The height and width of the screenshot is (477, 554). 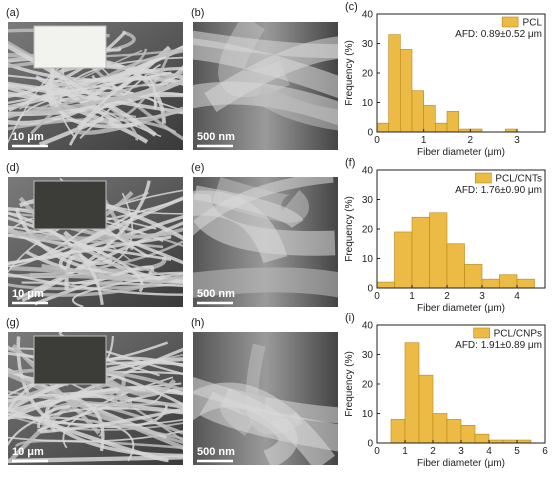 What do you see at coordinates (518, 334) in the screenshot?
I see `legend-label: PCL/CNPs` at bounding box center [518, 334].